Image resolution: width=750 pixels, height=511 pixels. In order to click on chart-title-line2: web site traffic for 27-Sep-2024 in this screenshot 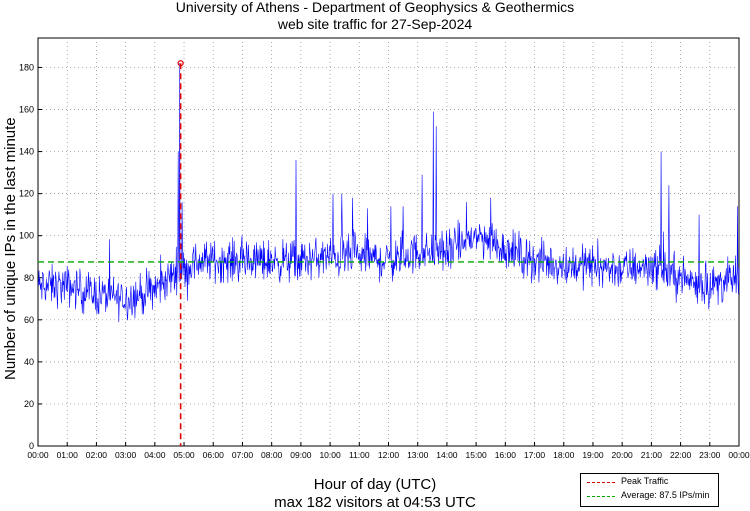, I will do `click(375, 24)`.